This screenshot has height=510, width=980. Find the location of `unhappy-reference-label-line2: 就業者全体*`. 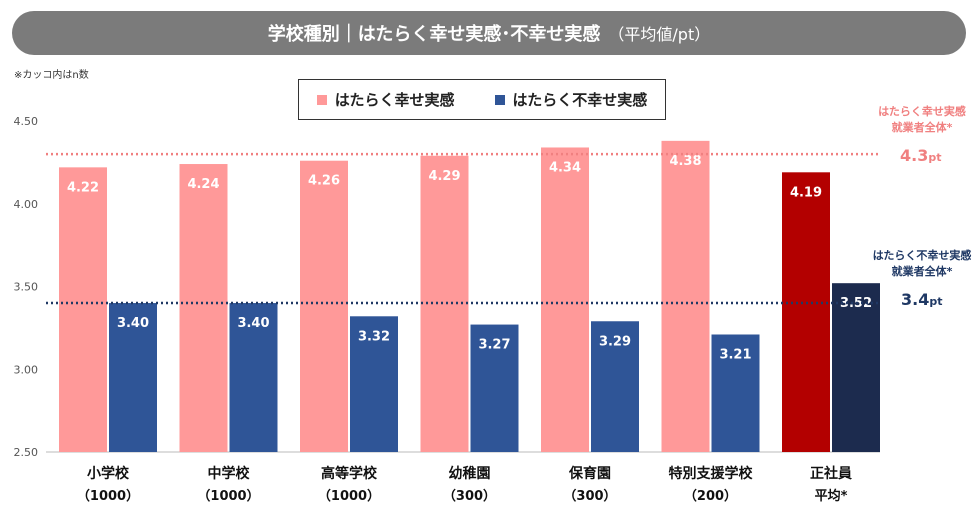

unhappy-reference-label-line2: 就業者全体* is located at coordinates (922, 271).